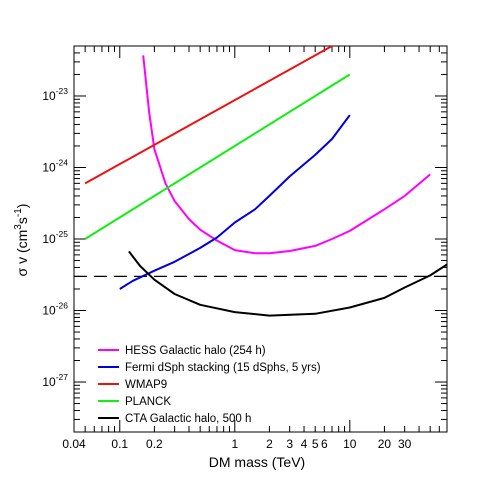 The height and width of the screenshot is (479, 498). I want to click on x-tick-label: 20, so click(385, 444).